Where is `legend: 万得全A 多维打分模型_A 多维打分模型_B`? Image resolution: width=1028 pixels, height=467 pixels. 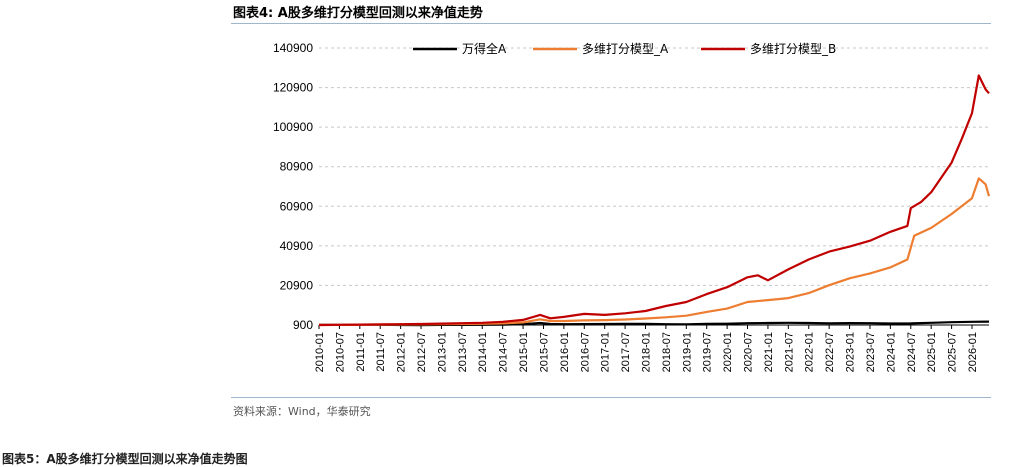 legend: 万得全A 多维打分模型_A 多维打分模型_B is located at coordinates (624, 48).